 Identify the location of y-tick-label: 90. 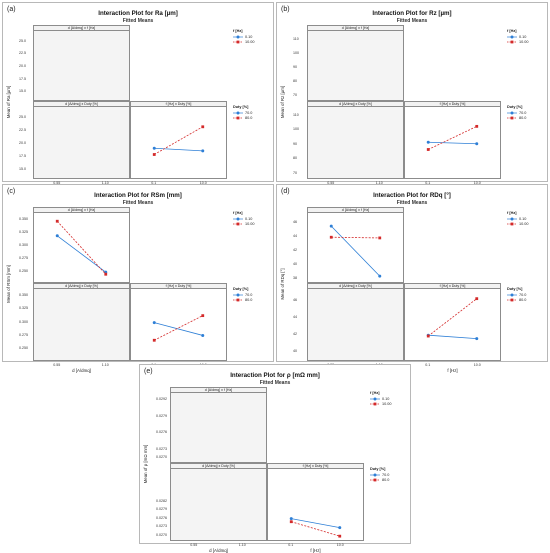
(295, 66).